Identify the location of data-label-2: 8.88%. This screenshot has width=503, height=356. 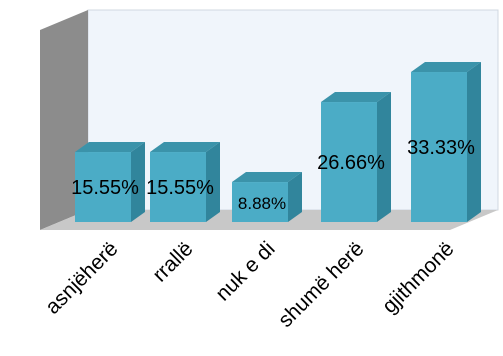
(262, 203).